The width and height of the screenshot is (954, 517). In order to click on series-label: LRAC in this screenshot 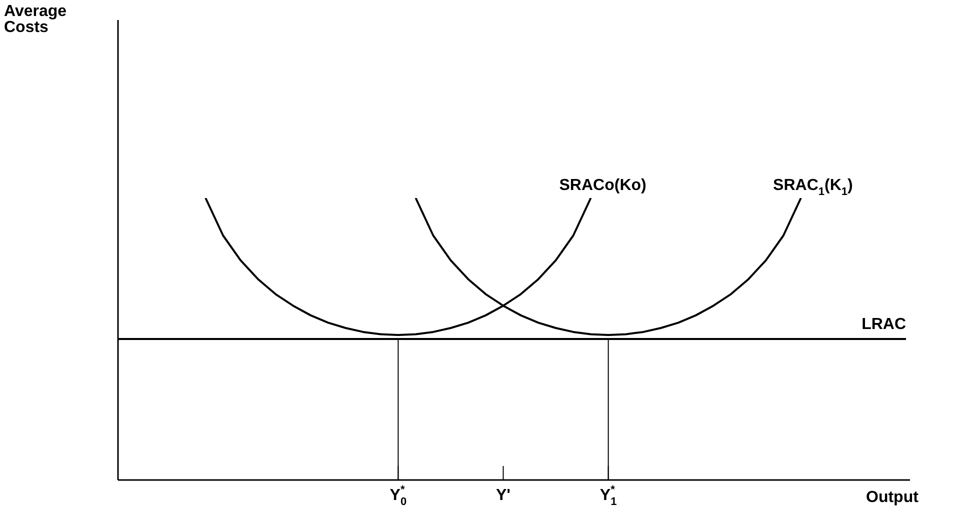, I will do `click(884, 324)`.